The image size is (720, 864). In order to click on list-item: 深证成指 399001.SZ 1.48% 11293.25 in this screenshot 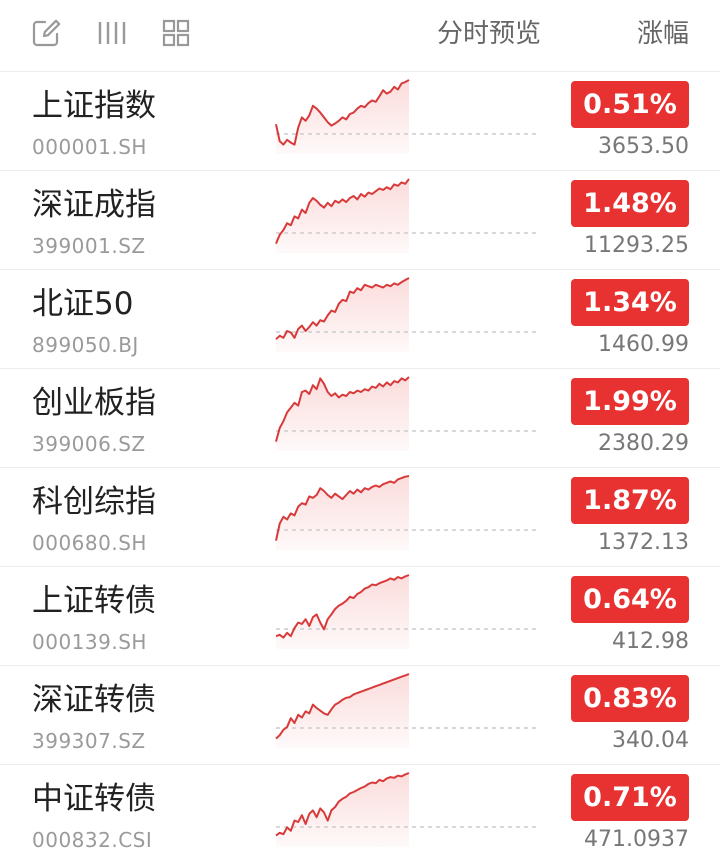, I will do `click(360, 220)`.